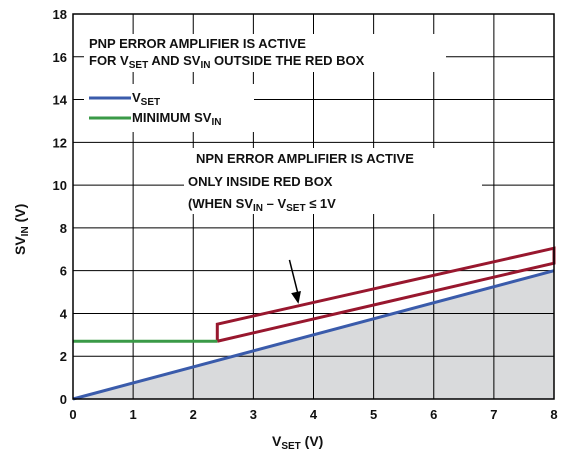  I want to click on y-axis-label: SVIN (V), so click(21, 229).